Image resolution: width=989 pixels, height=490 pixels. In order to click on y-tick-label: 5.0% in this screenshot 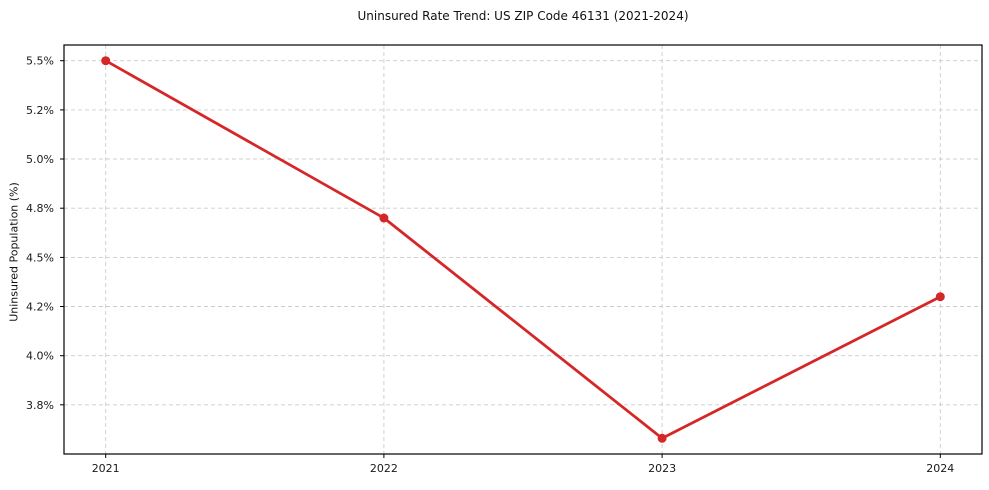, I will do `click(40, 159)`.